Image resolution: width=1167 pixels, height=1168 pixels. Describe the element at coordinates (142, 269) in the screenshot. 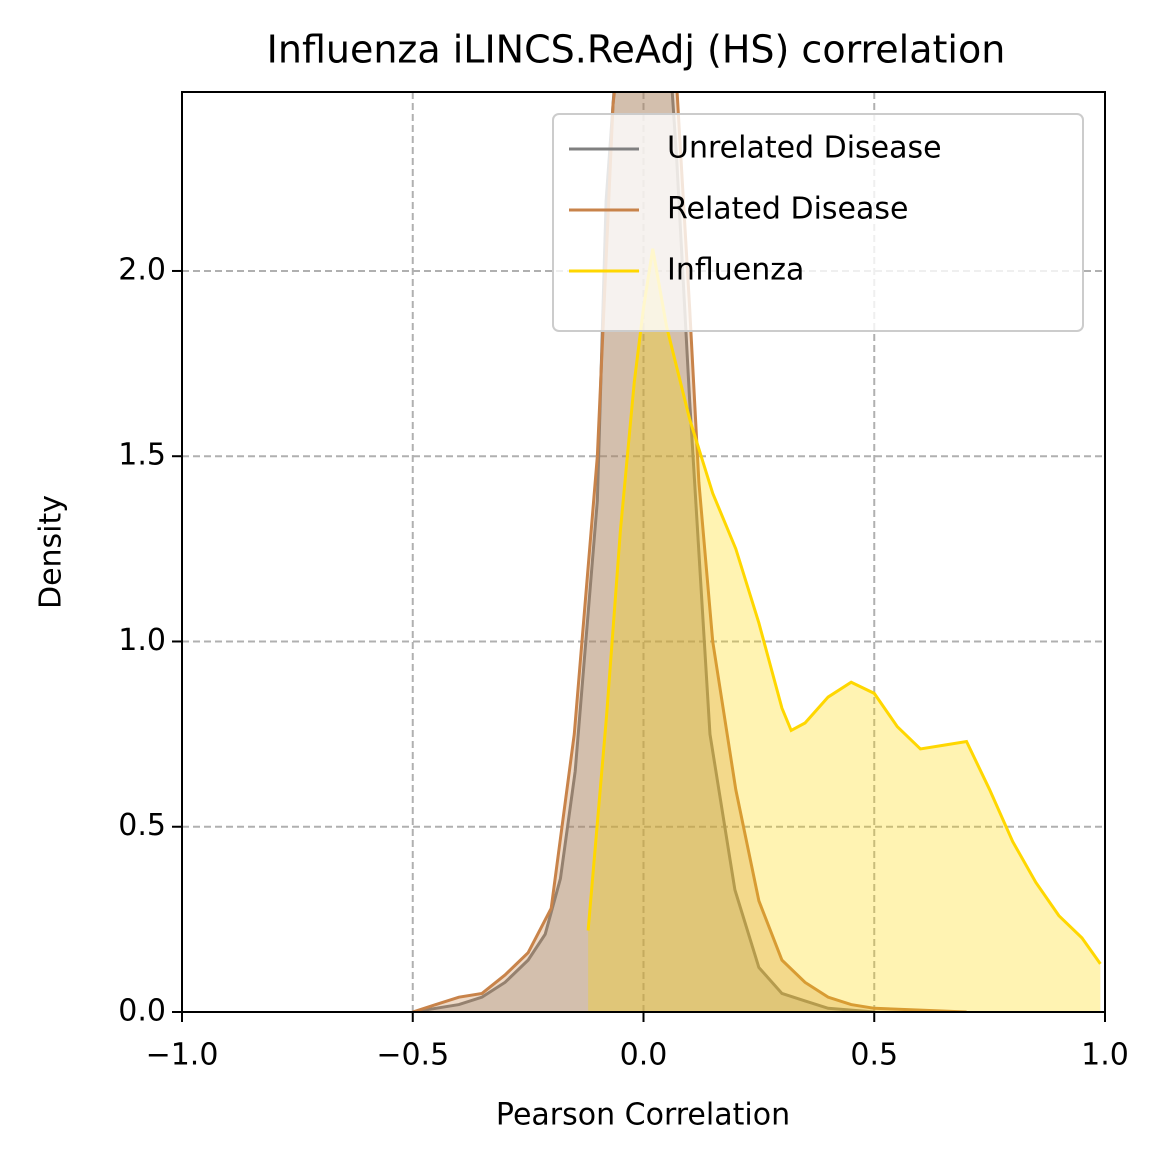

I see `y-tick-label: 2.0` at that location.